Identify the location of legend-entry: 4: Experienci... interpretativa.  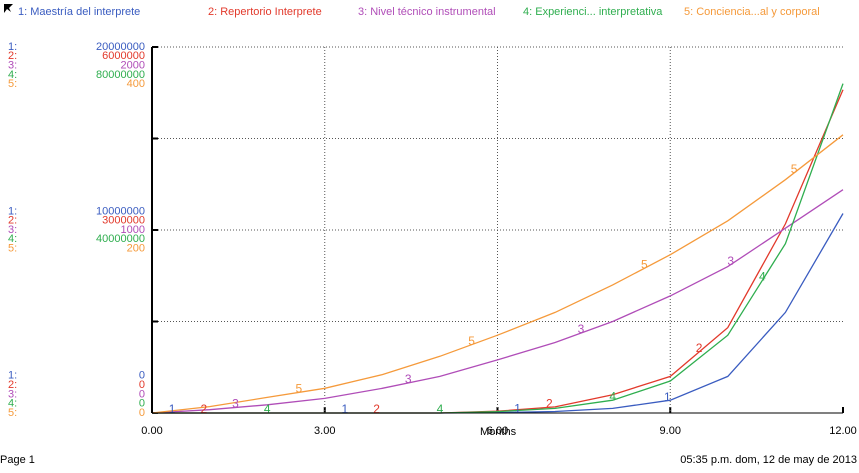
(593, 12).